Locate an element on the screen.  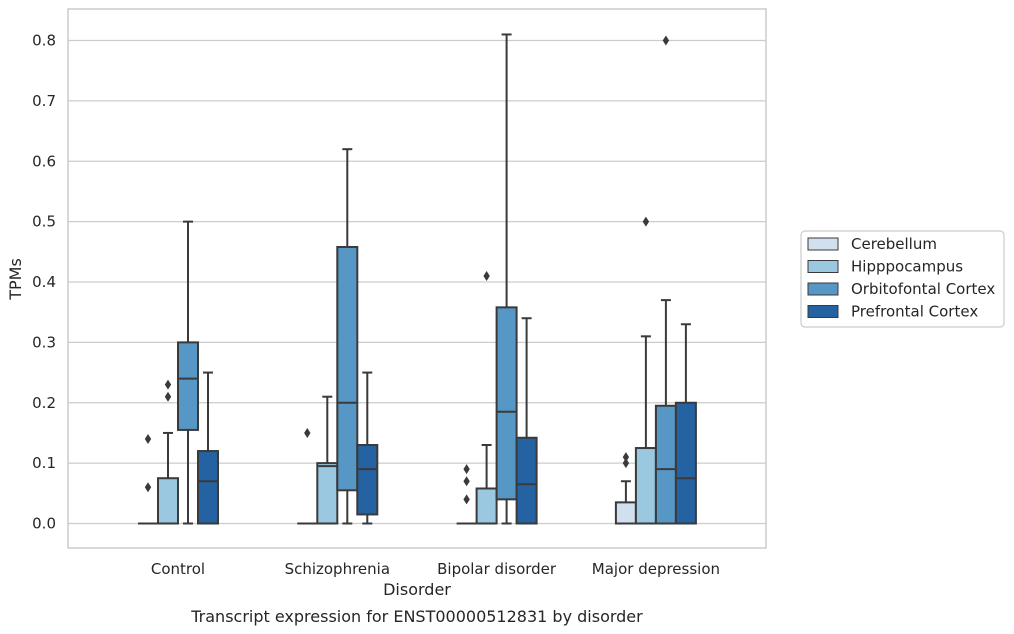
x-tick-label: Schizophrenia is located at coordinates (337, 569).